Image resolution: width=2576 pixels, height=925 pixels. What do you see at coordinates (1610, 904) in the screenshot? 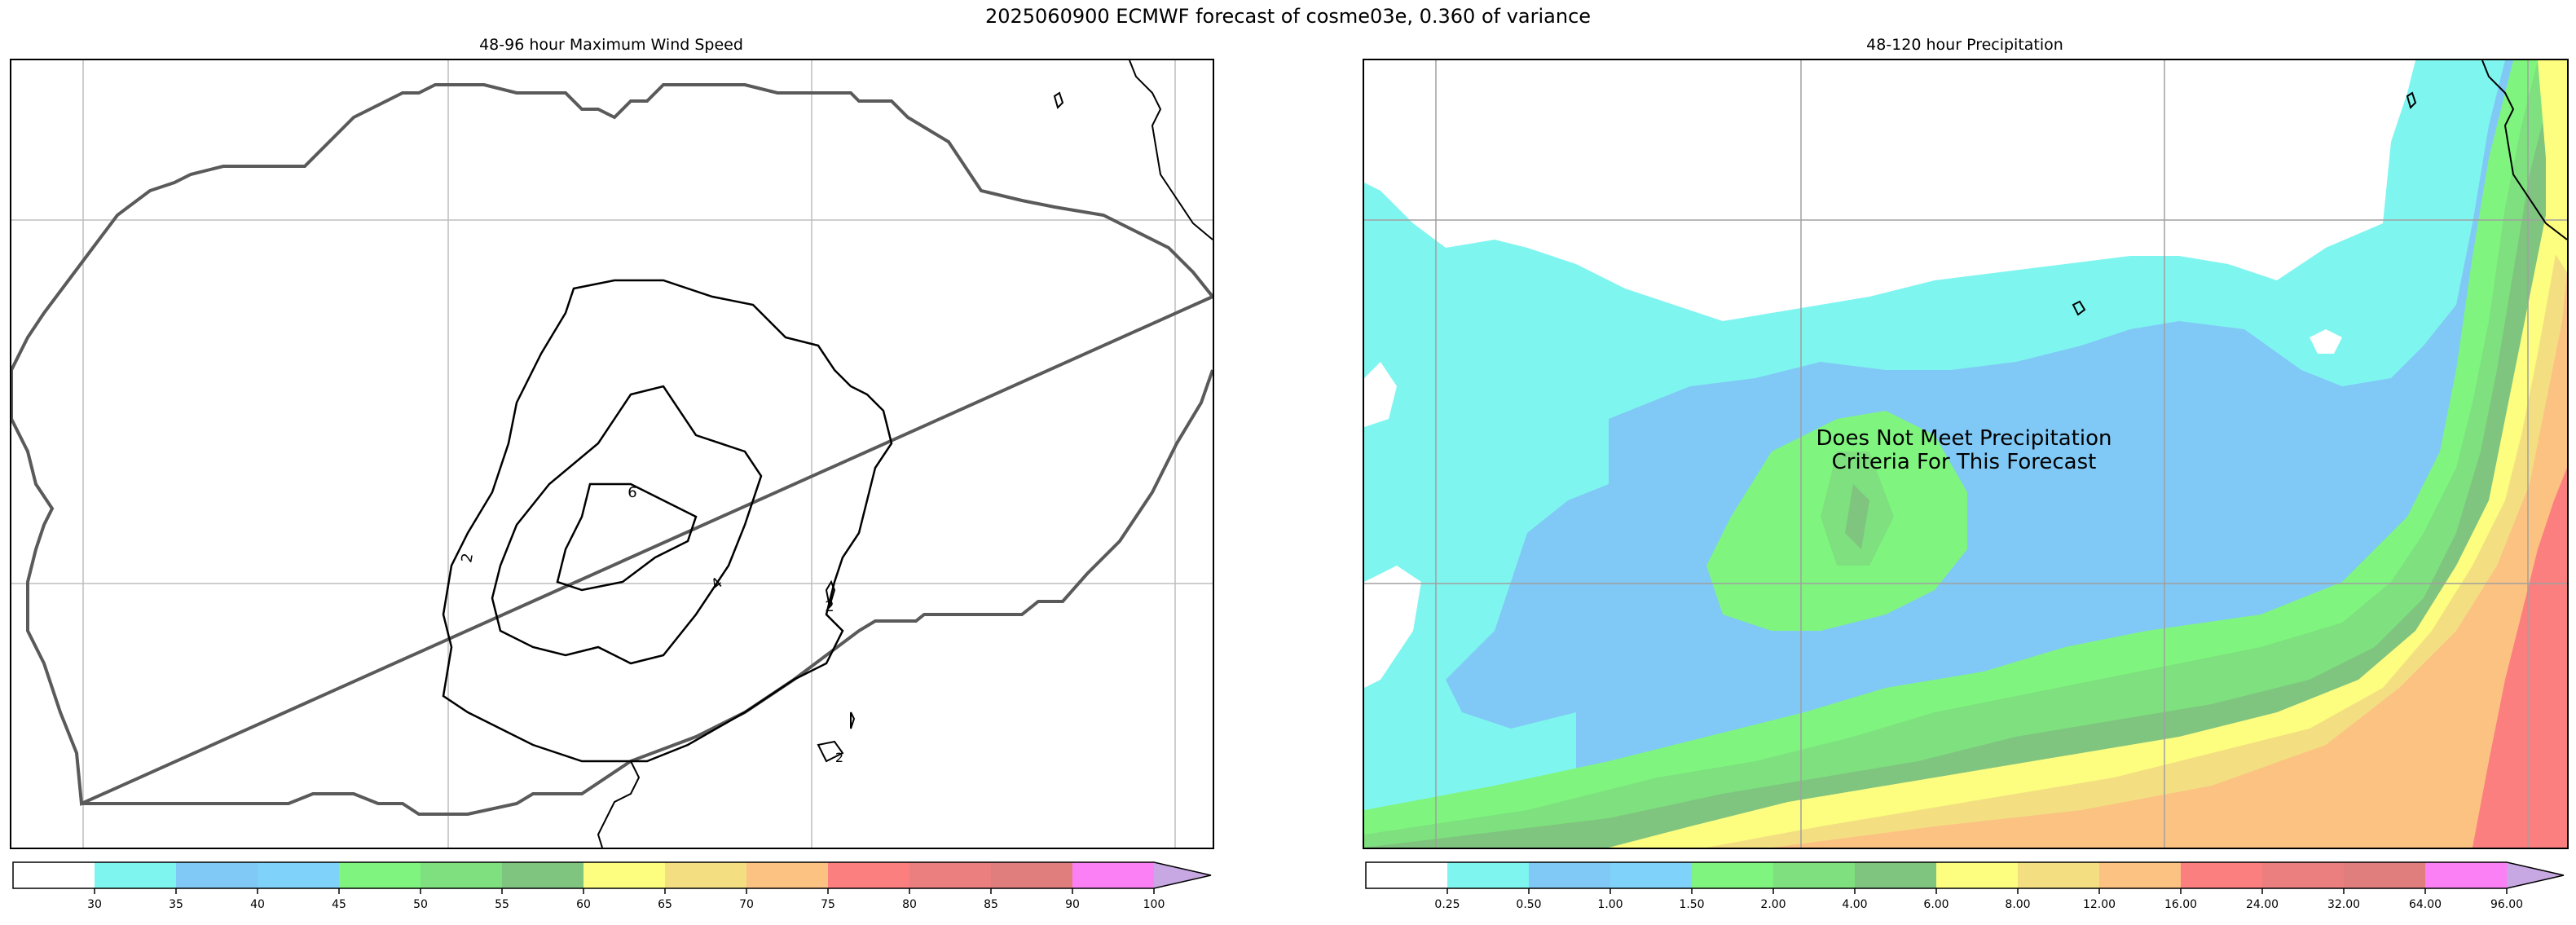
I see `colorbar-tick-label: 1.00` at bounding box center [1610, 904].